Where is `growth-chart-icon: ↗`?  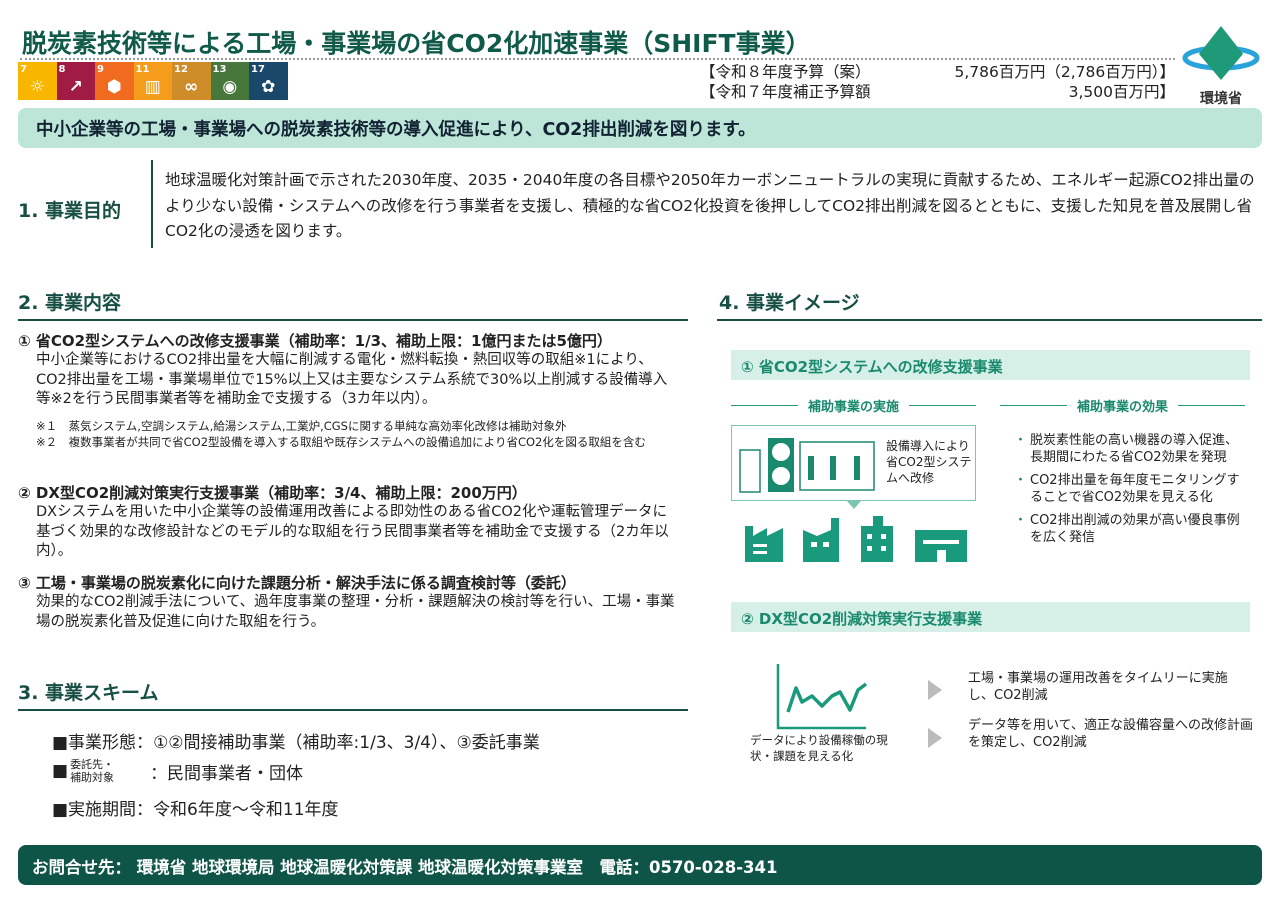 growth-chart-icon: ↗ is located at coordinates (75, 87).